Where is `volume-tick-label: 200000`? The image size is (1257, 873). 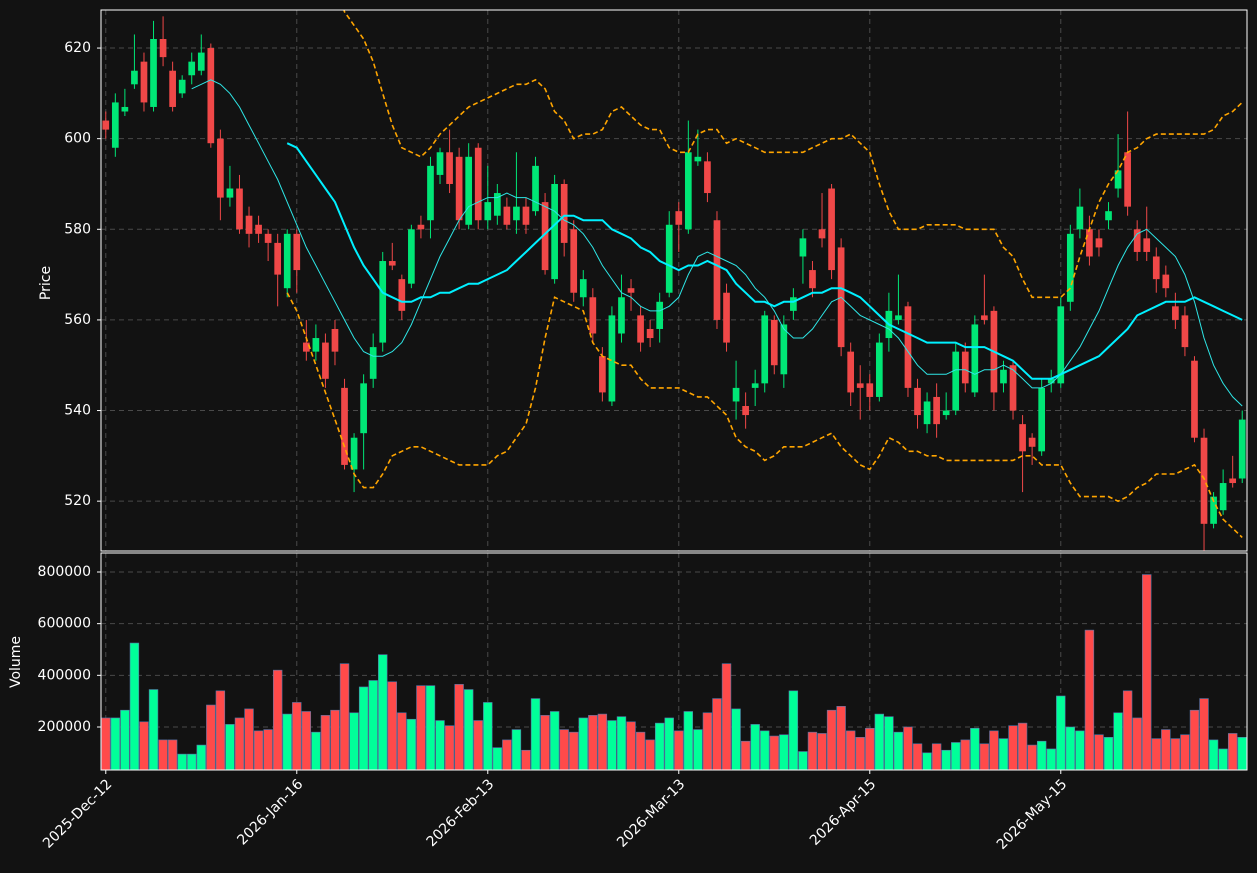 volume-tick-label: 200000 is located at coordinates (64, 727).